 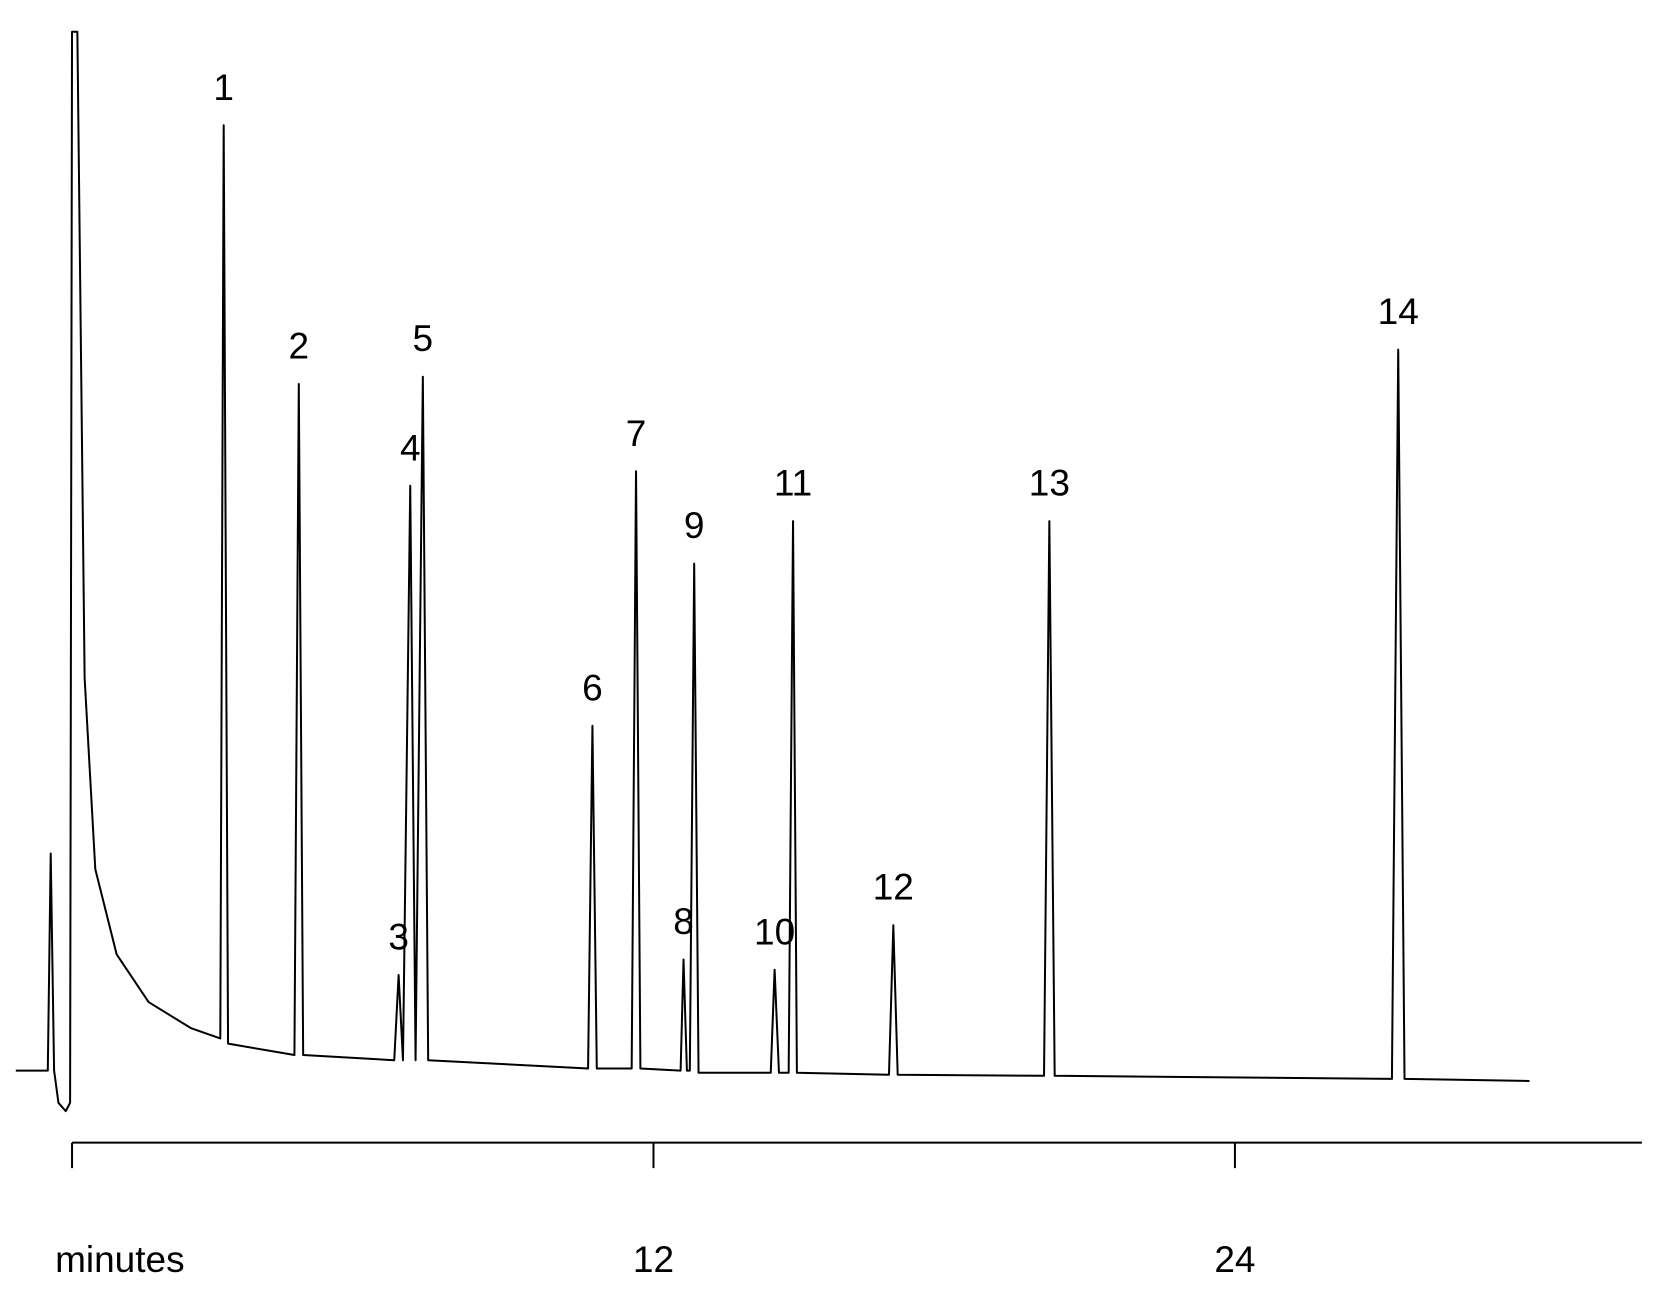 I want to click on peak-label: 3, so click(x=398, y=937).